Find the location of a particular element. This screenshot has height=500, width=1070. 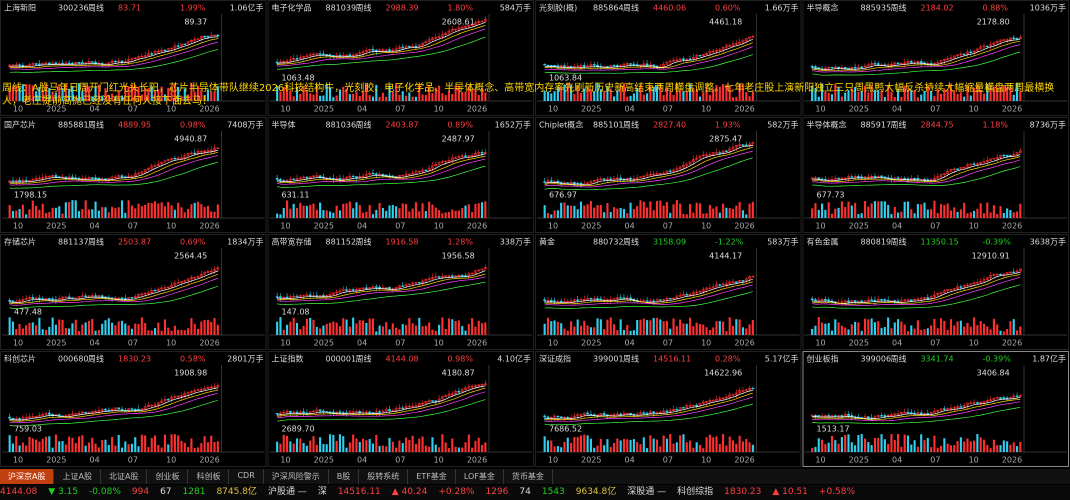

tab: LOF基金 is located at coordinates (480, 476).